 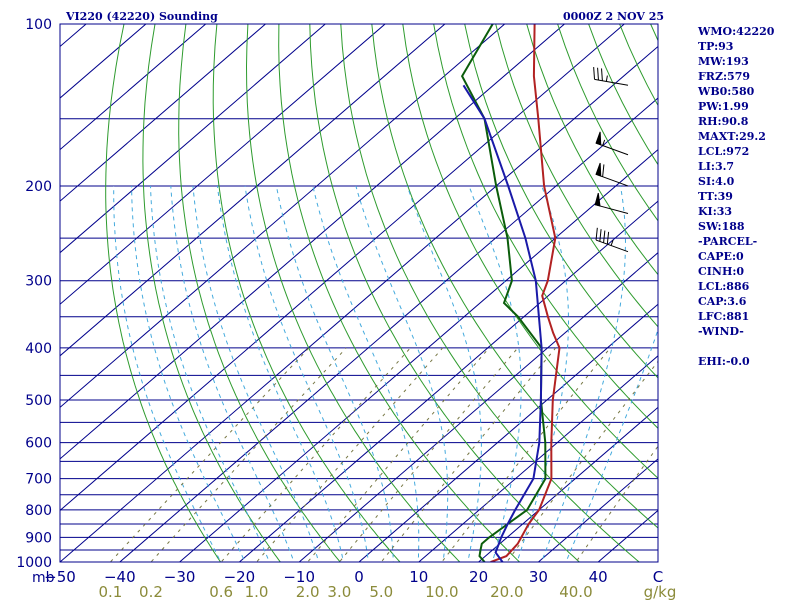 What do you see at coordinates (724, 361) in the screenshot?
I see `stat-item: EHI:-0.0` at bounding box center [724, 361].